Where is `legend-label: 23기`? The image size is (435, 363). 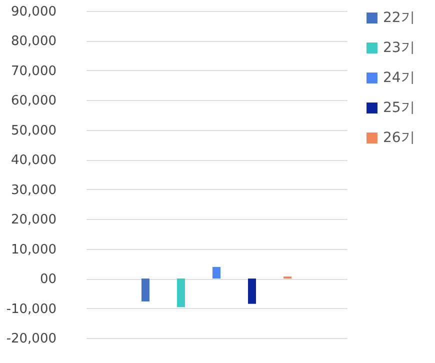
legend-label: 23기 is located at coordinates (399, 48).